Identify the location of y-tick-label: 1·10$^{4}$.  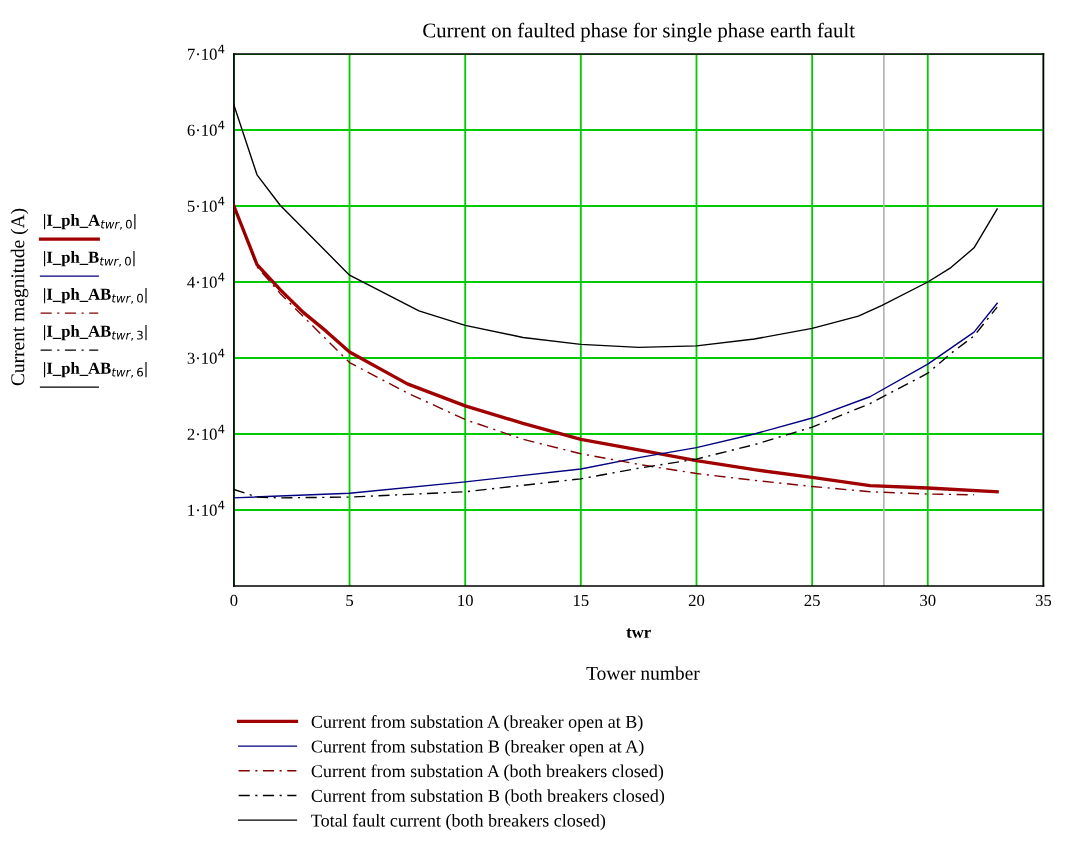
(206, 508).